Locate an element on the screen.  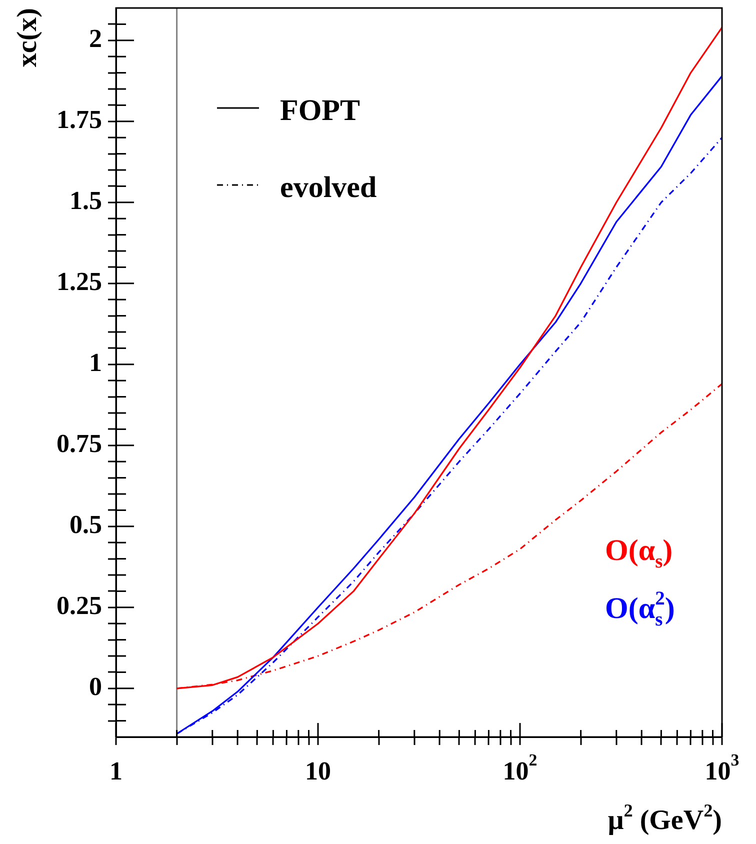
x-tick-label: 10 is located at coordinates (318, 771).